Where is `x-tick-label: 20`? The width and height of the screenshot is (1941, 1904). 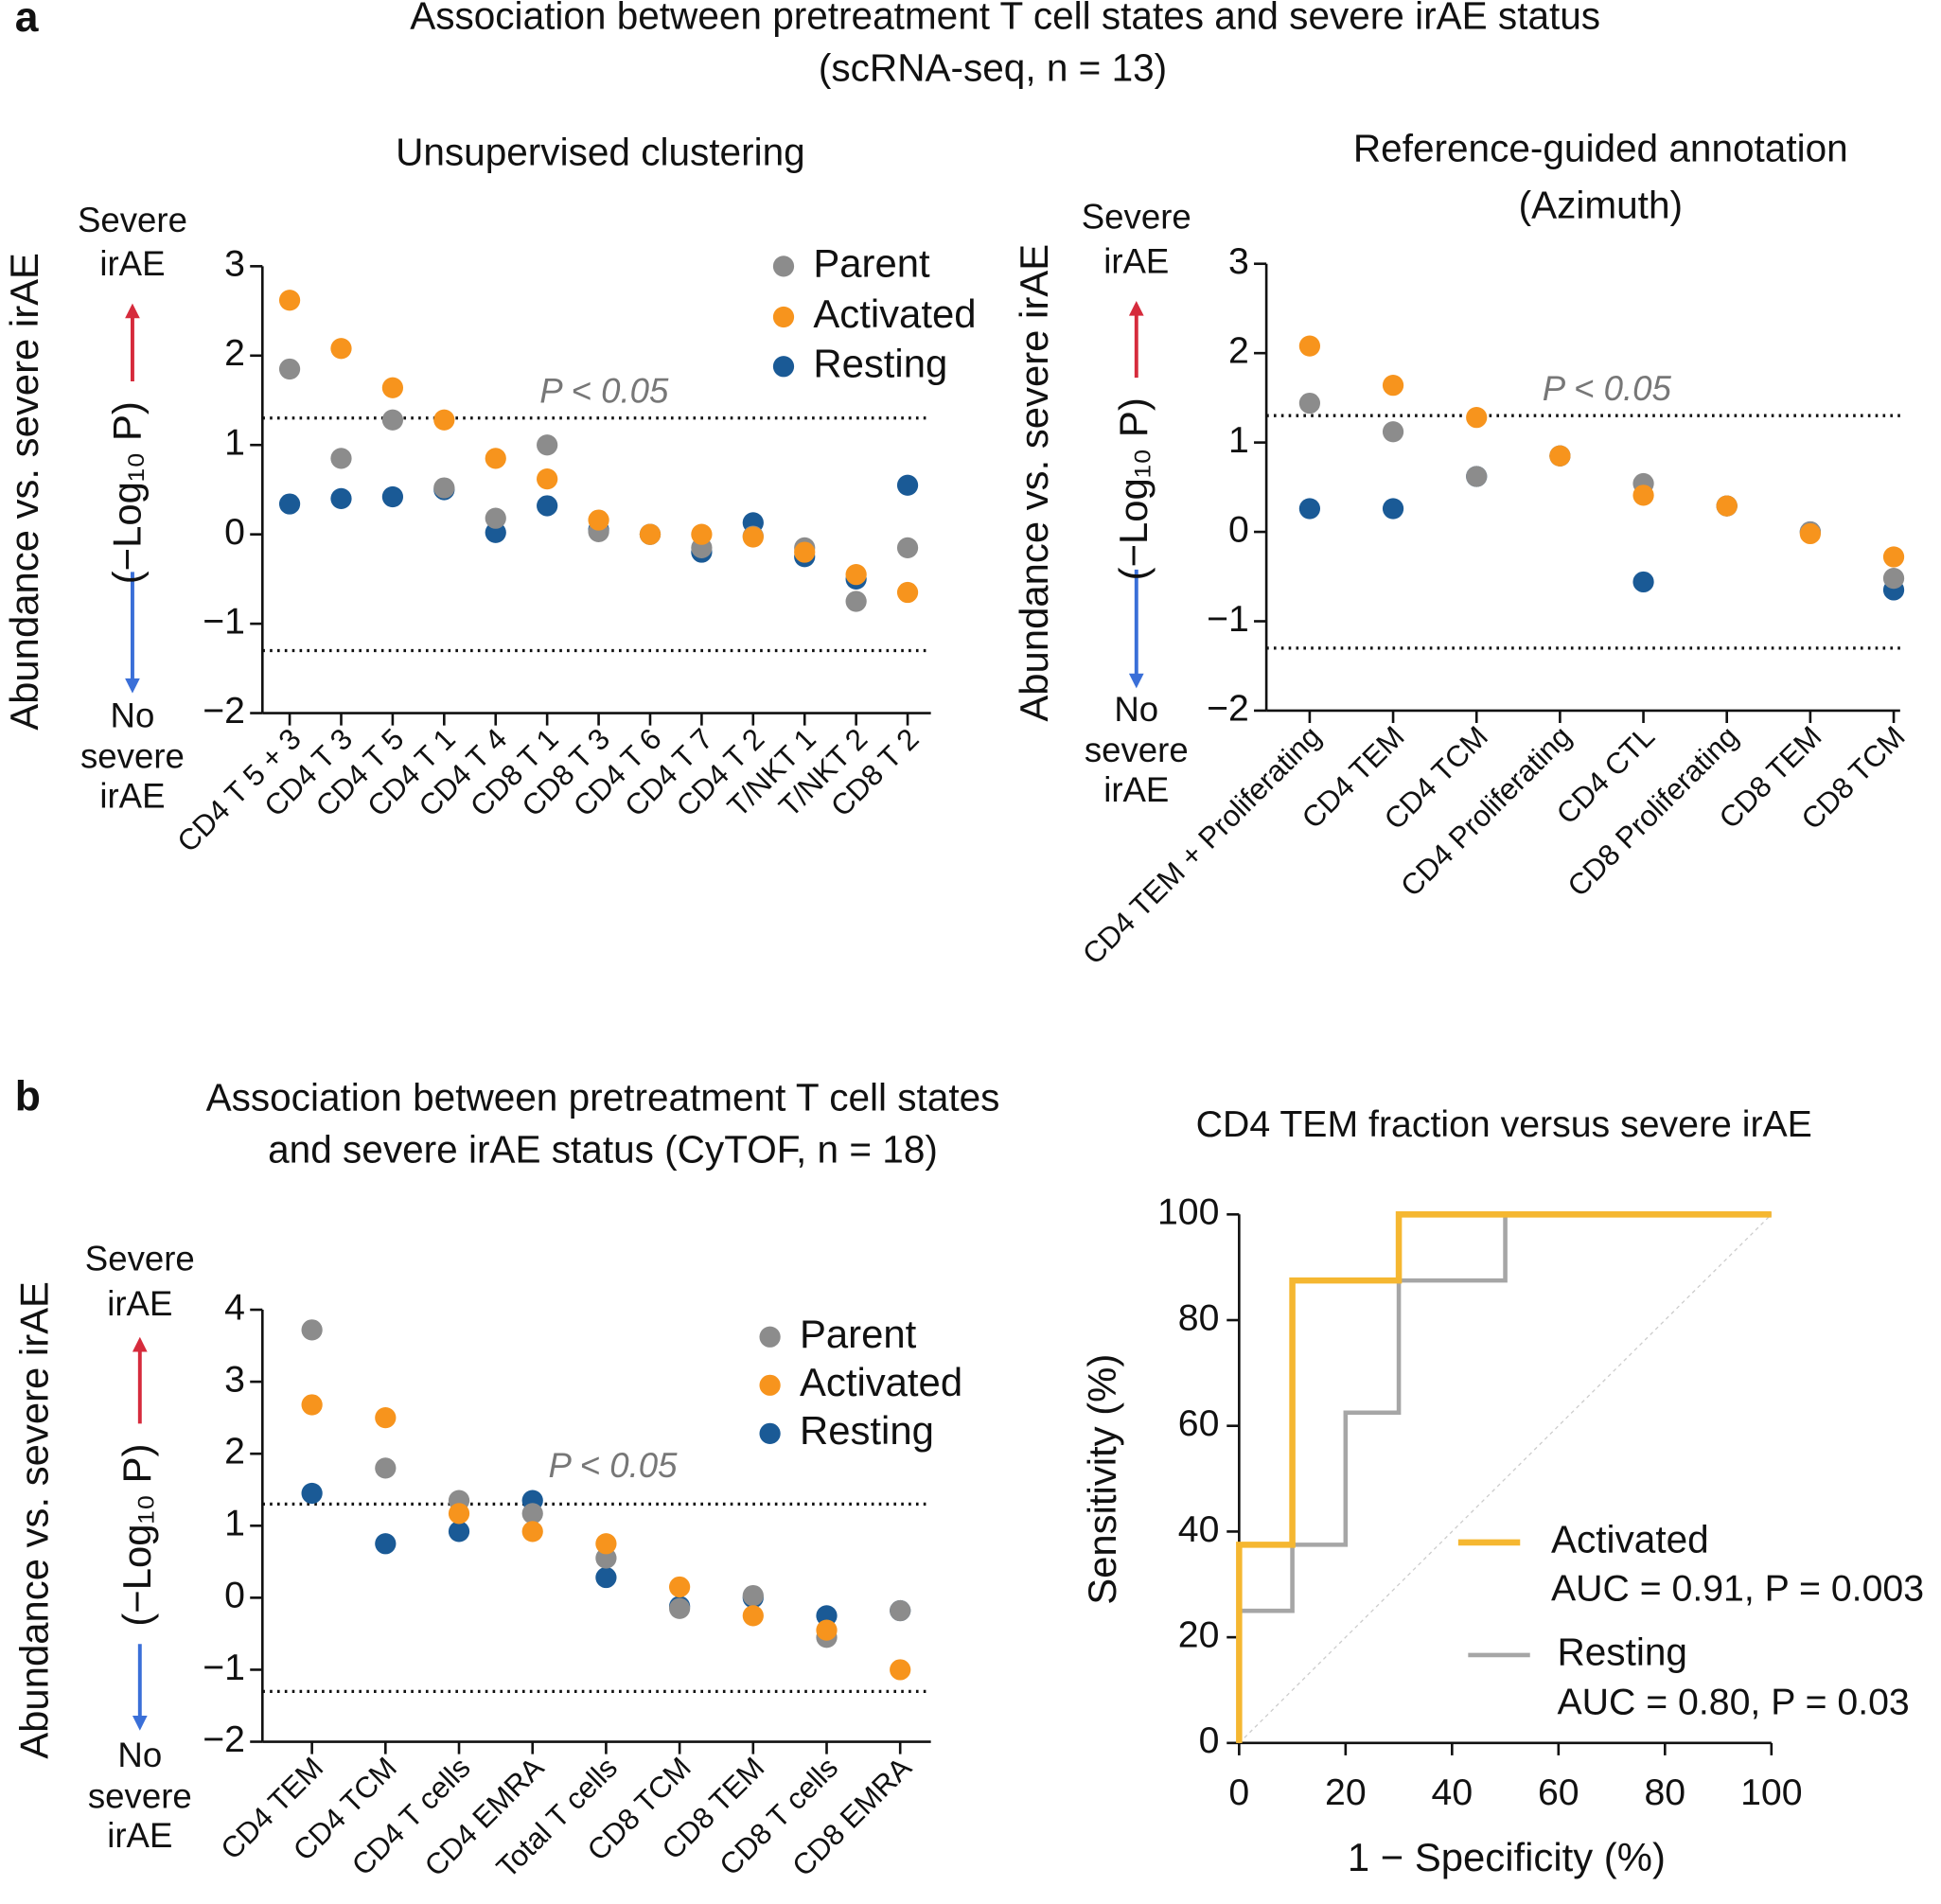
x-tick-label: 20 is located at coordinates (1346, 1792).